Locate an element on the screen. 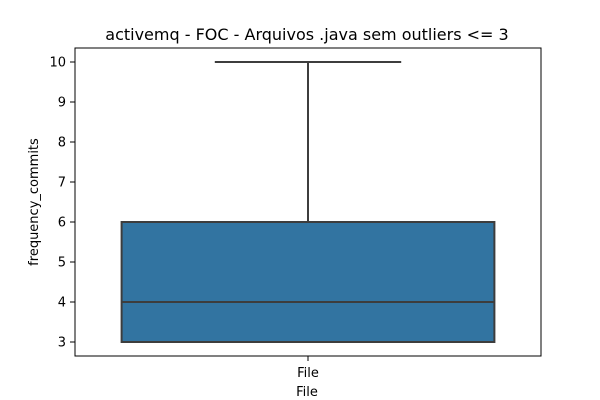 The height and width of the screenshot is (400, 600). y-tick-label: 10 is located at coordinates (57, 63).